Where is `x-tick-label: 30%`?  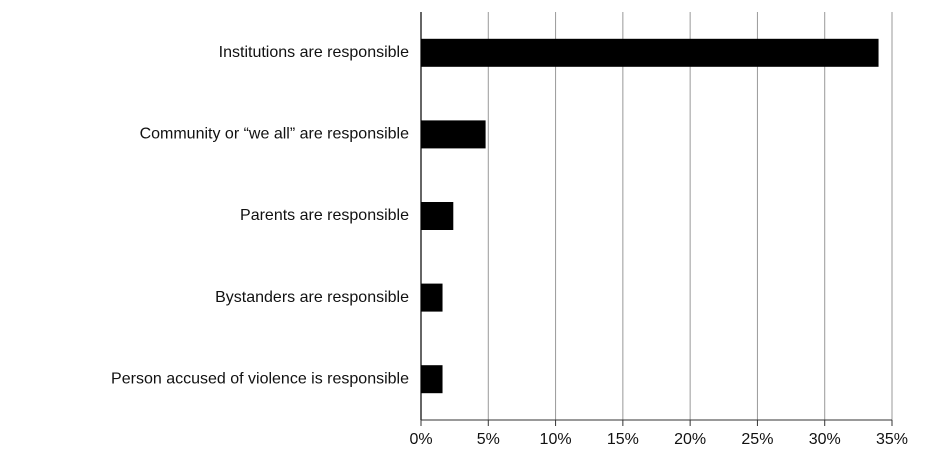 x-tick-label: 30% is located at coordinates (825, 439).